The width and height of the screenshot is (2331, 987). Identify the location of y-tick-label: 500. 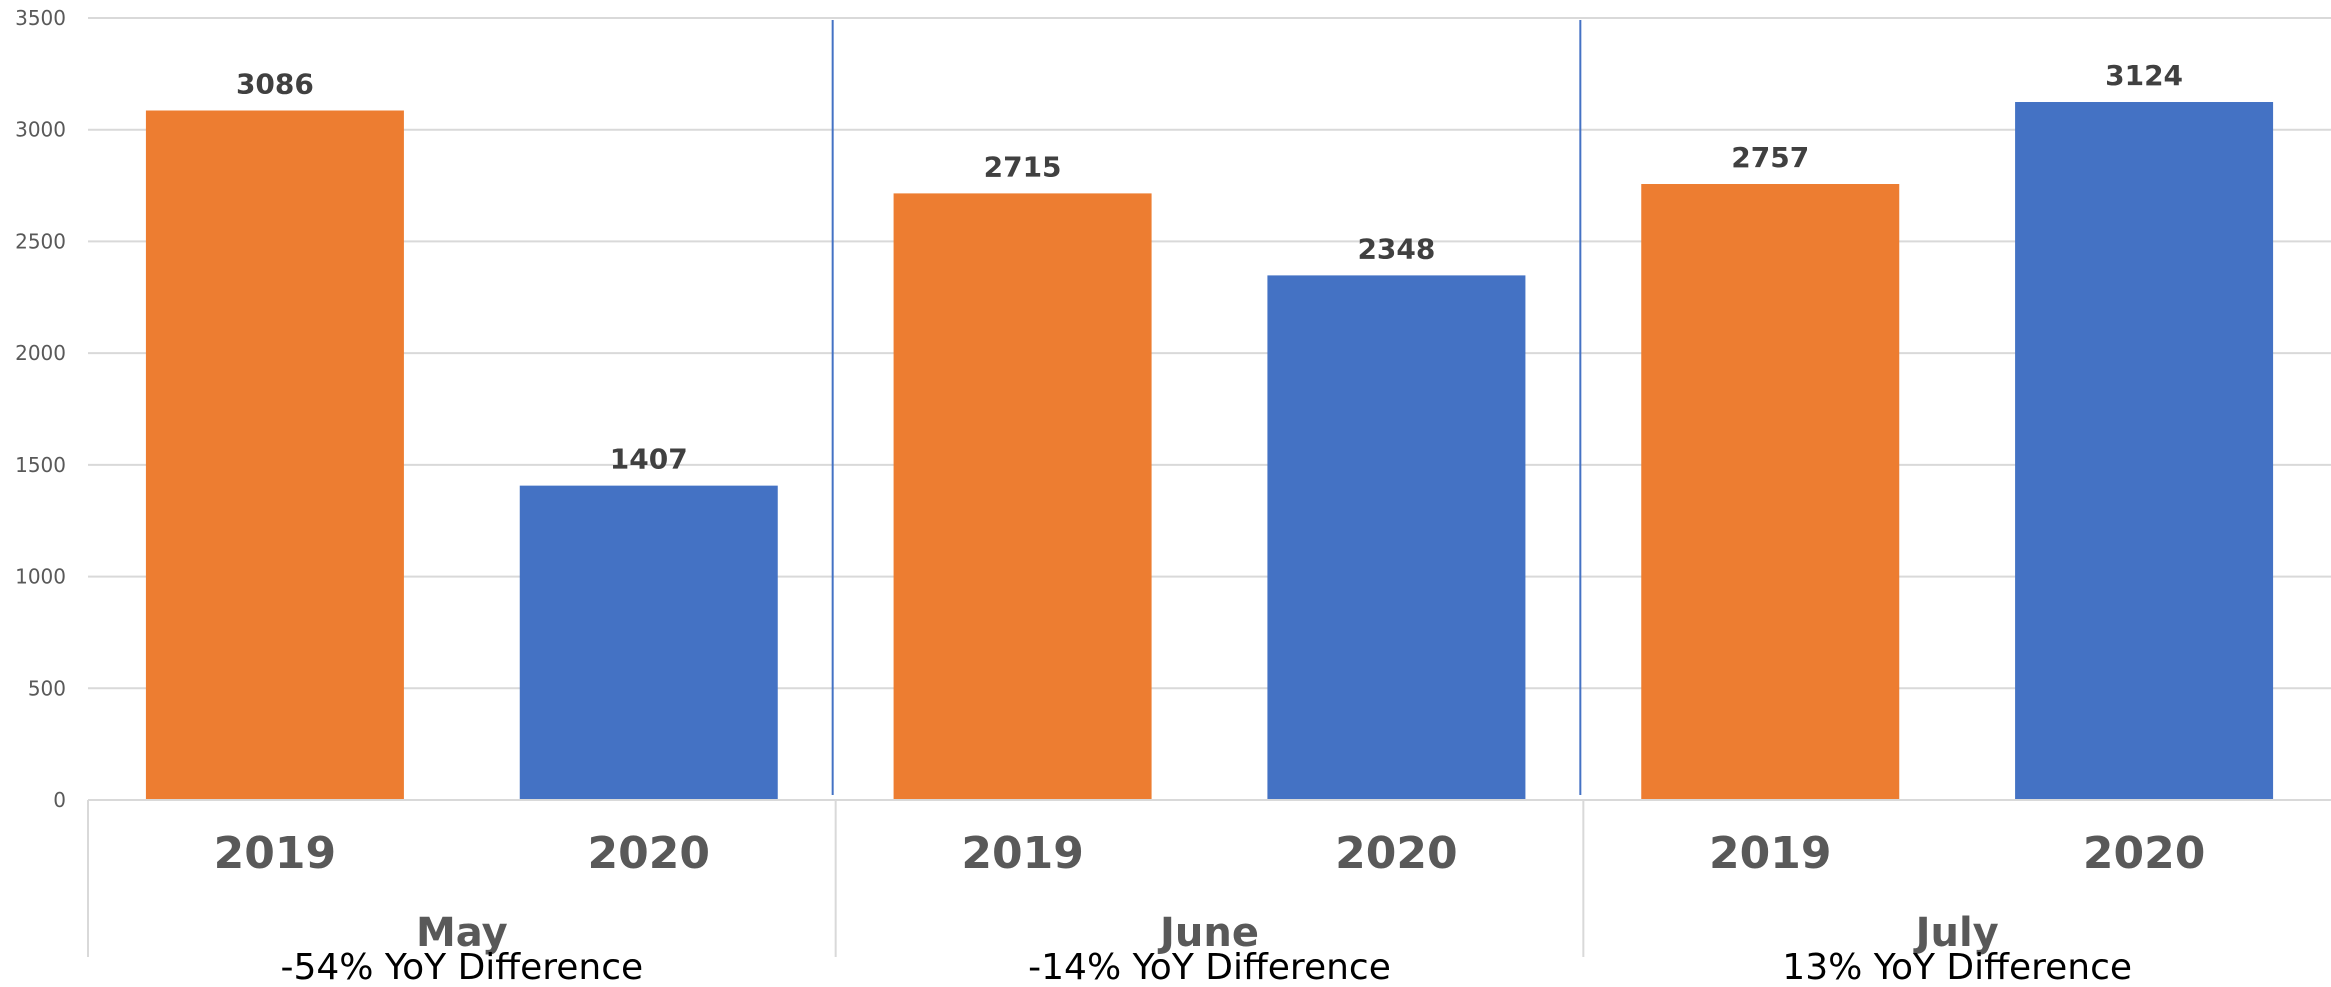
(47, 688).